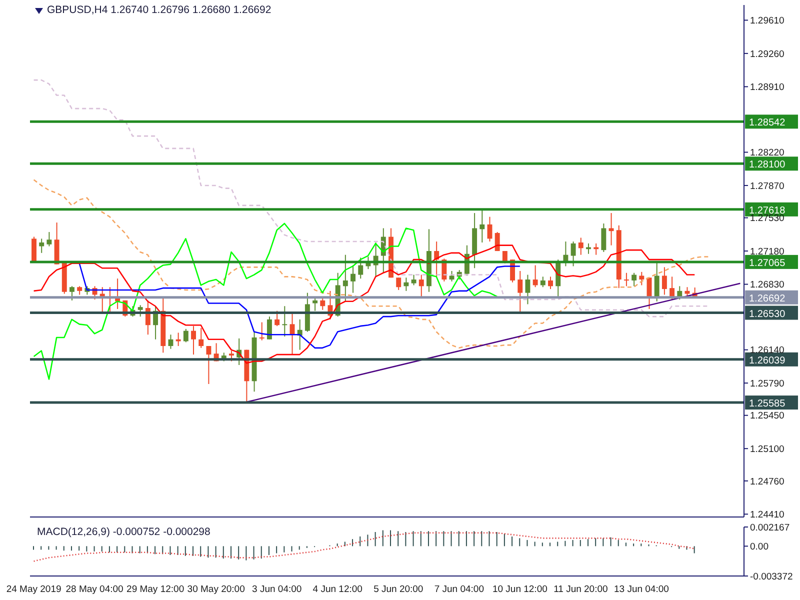 Image resolution: width=800 pixels, height=600 pixels. I want to click on y-tick-label: 1.27180, so click(767, 252).